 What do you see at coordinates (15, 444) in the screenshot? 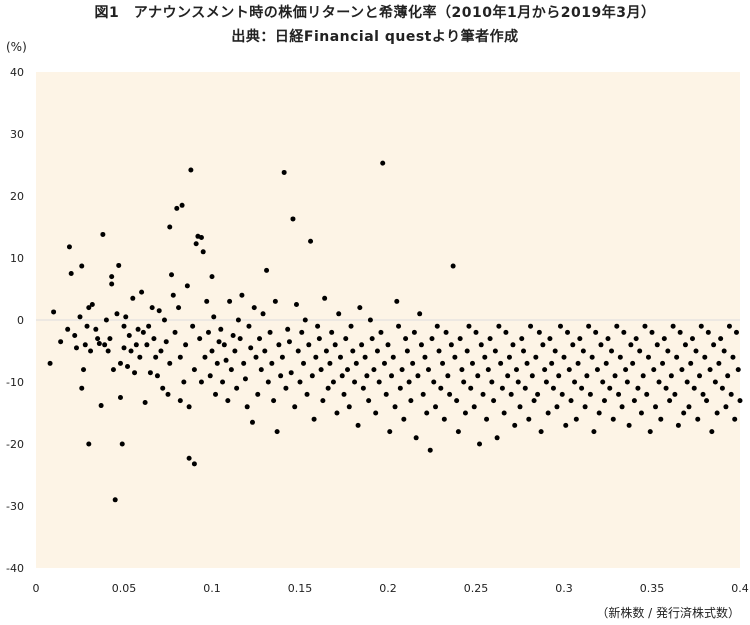
I see `y-tick-label: -20` at bounding box center [15, 444].